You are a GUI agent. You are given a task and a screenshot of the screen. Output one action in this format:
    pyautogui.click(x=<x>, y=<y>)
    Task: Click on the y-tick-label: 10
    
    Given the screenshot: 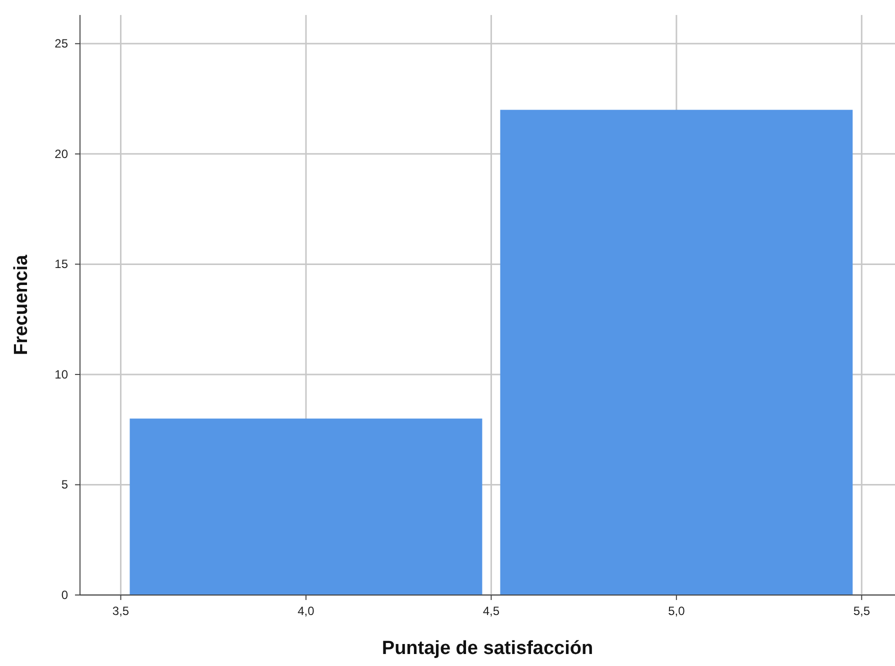 What is the action you would take?
    pyautogui.click(x=61, y=374)
    